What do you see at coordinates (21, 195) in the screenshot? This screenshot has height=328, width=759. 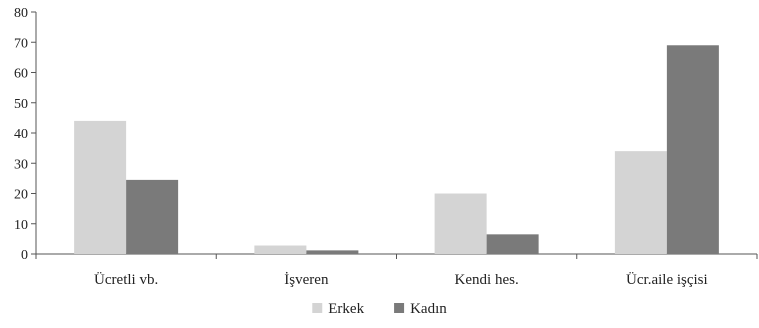 I see `y-tick-label: 20` at bounding box center [21, 195].